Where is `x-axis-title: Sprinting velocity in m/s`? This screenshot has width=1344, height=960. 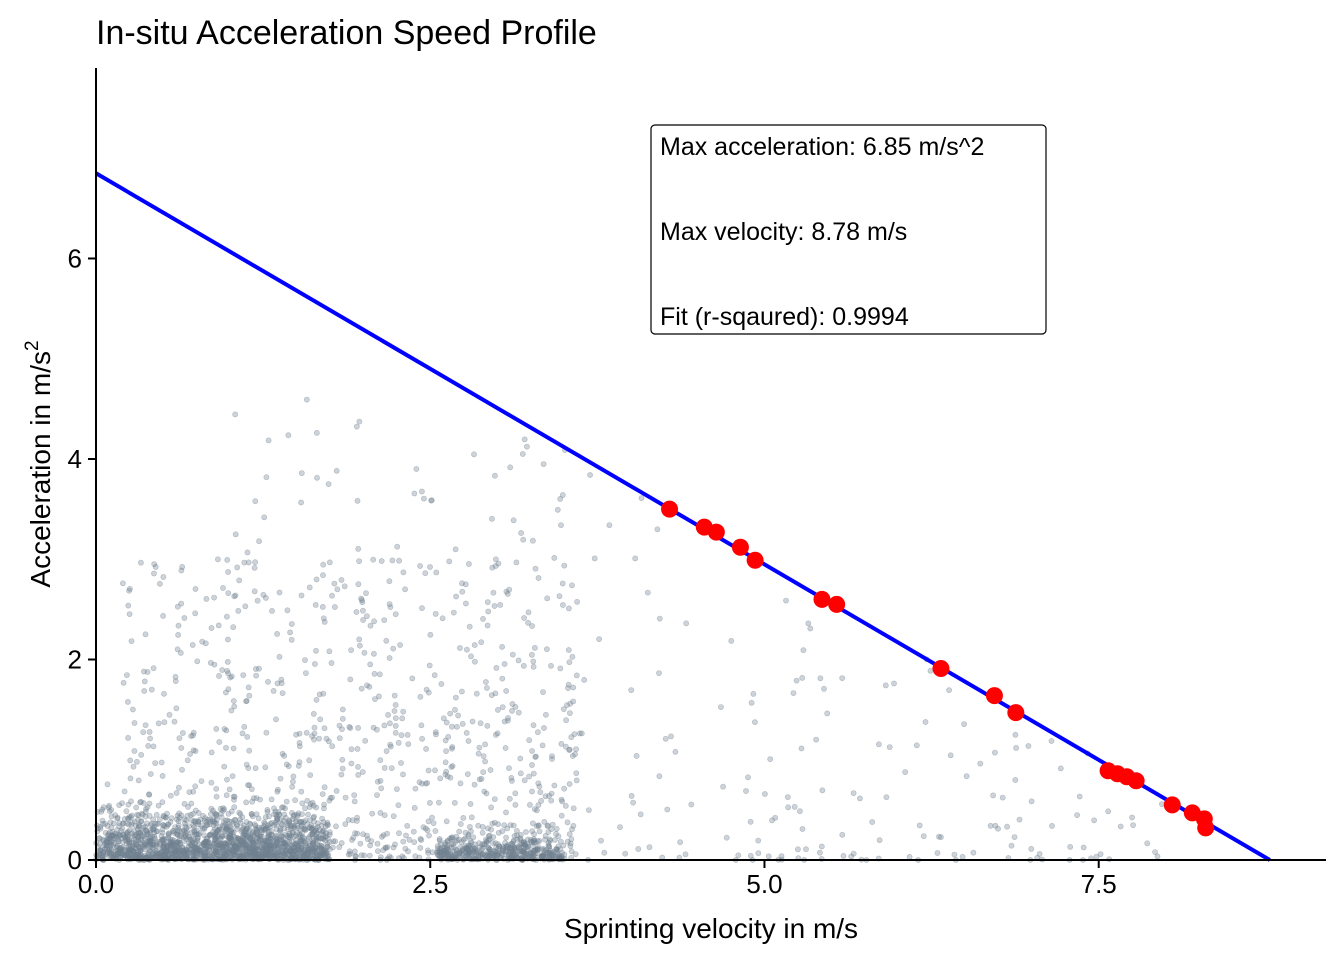
x-axis-title: Sprinting velocity in m/s is located at coordinates (711, 928).